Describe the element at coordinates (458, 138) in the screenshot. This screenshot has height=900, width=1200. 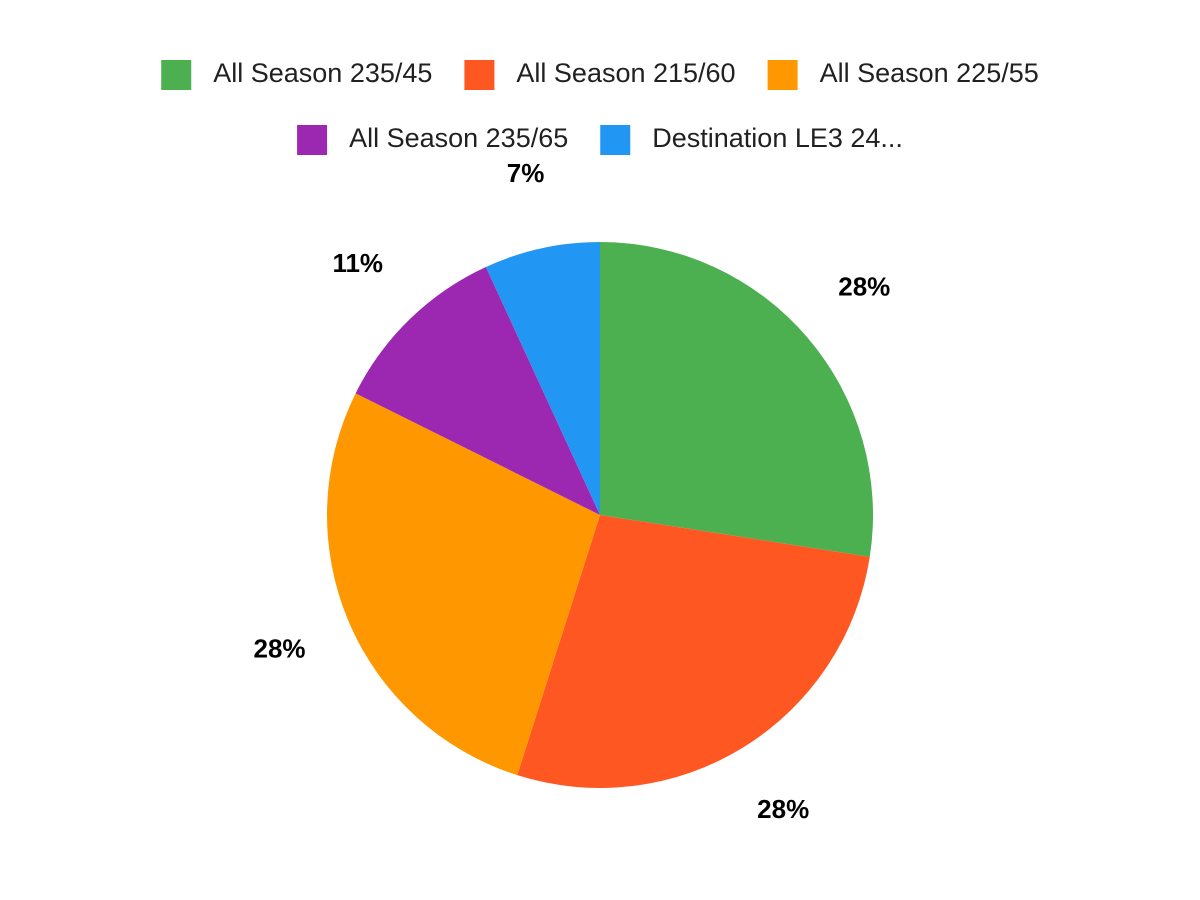
I see `legend-label: All Season 235/65` at that location.